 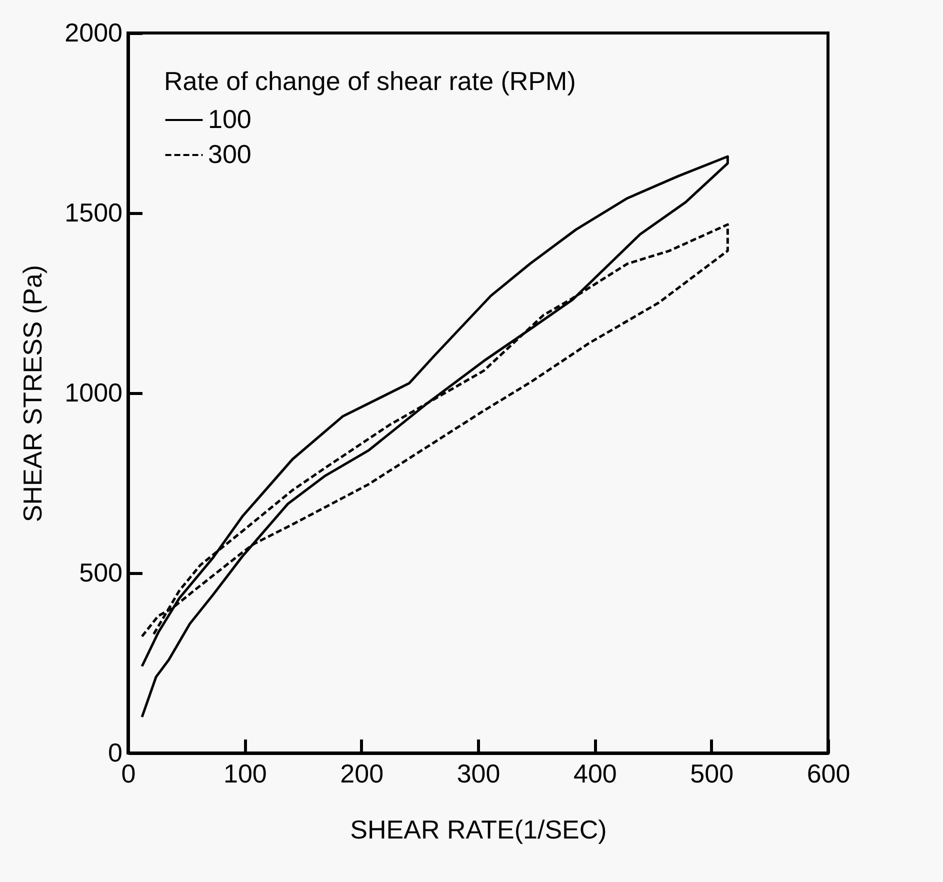 I want to click on y-tick-label: 2000, so click(x=93, y=33).